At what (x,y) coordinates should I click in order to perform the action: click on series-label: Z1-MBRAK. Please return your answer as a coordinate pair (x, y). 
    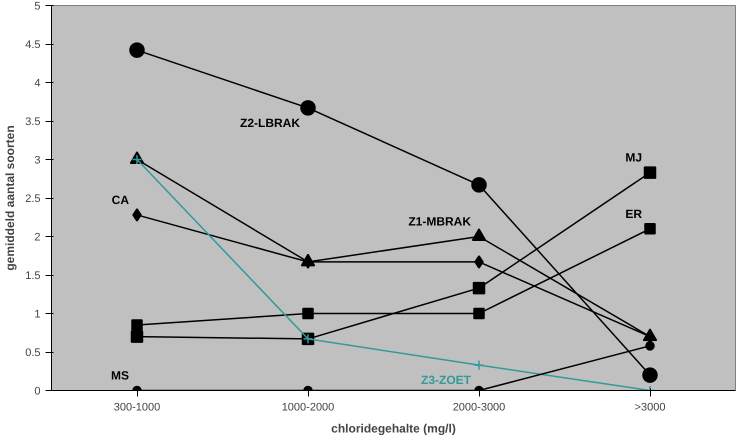
    Looking at the image, I should click on (440, 221).